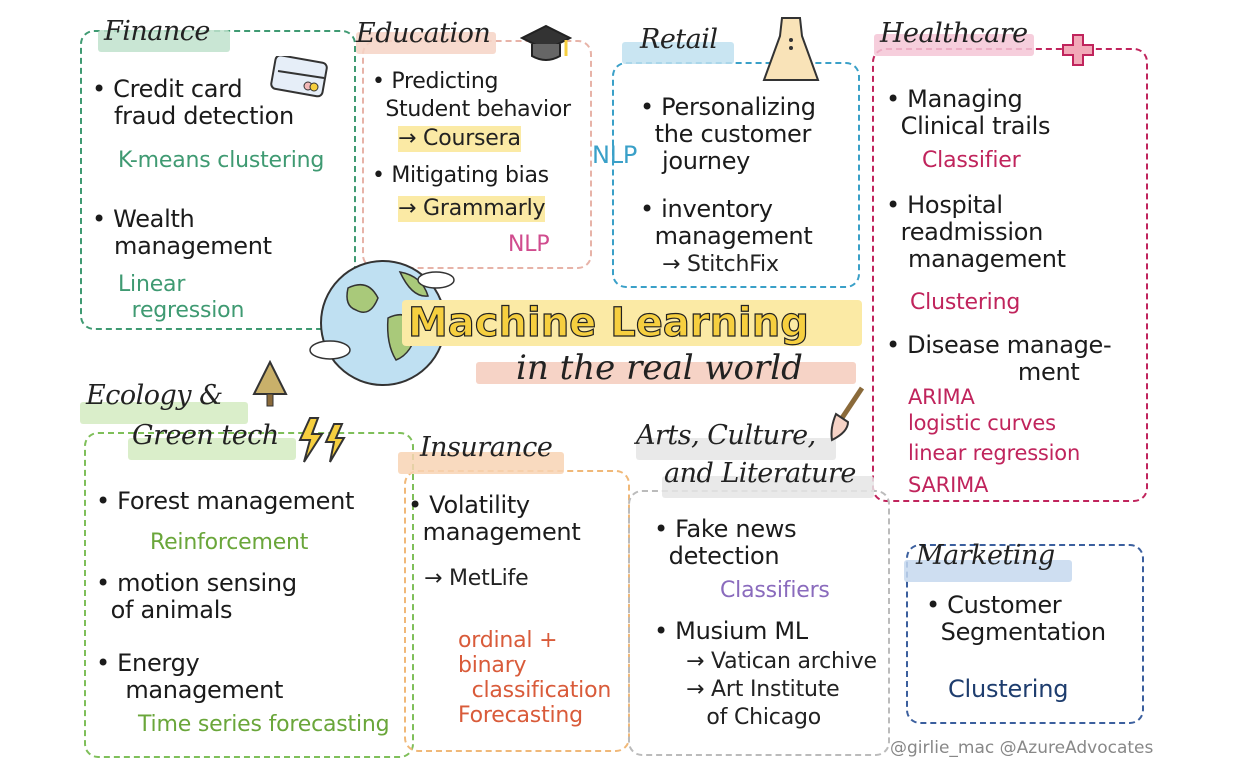  Describe the element at coordinates (471, 95) in the screenshot. I see `education-item-student: • Predicting Student behavior` at that location.